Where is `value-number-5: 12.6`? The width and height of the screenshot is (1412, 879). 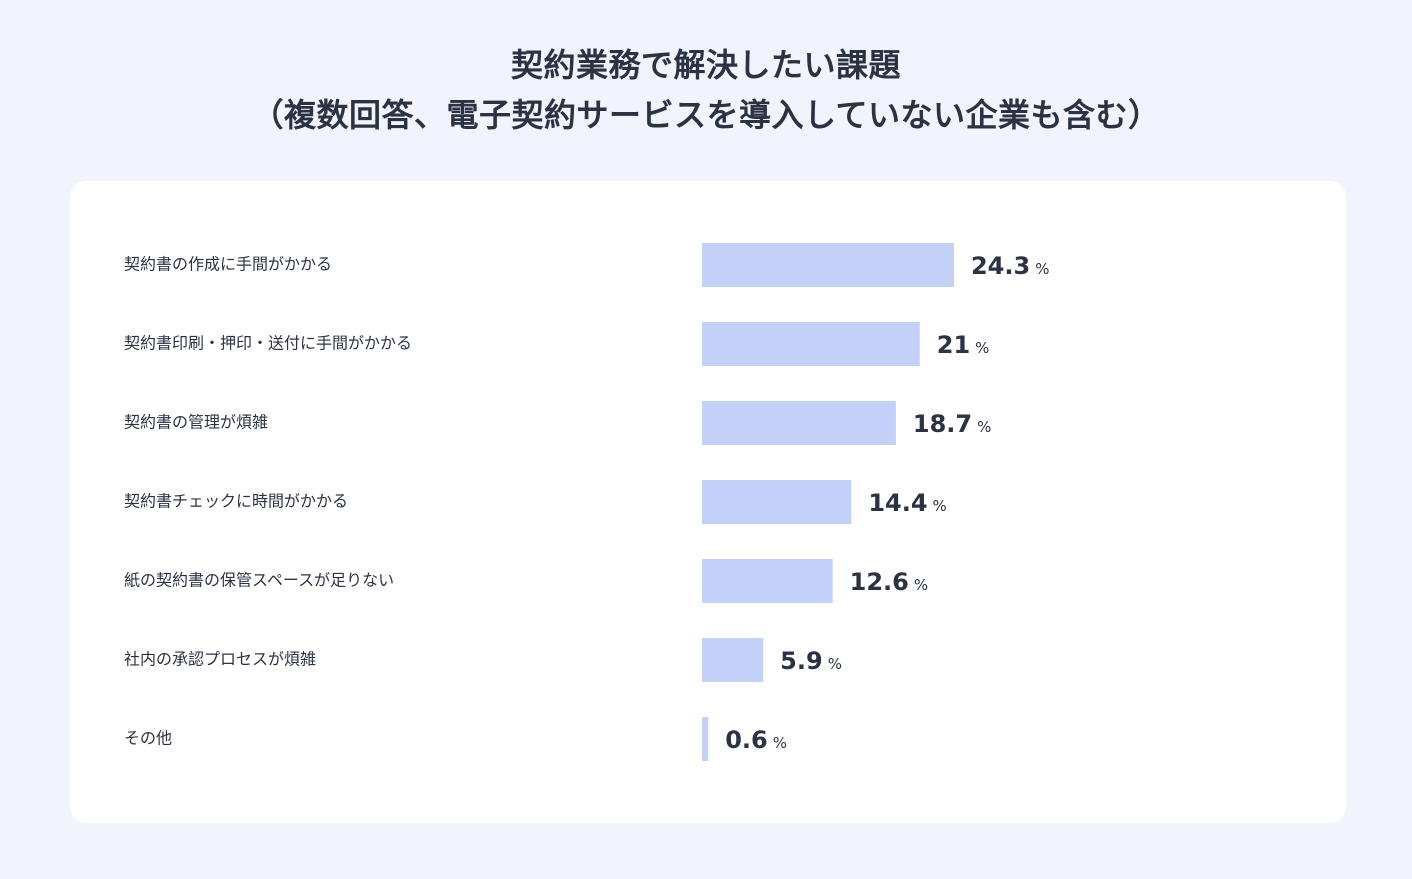 value-number-5: 12.6 is located at coordinates (879, 582).